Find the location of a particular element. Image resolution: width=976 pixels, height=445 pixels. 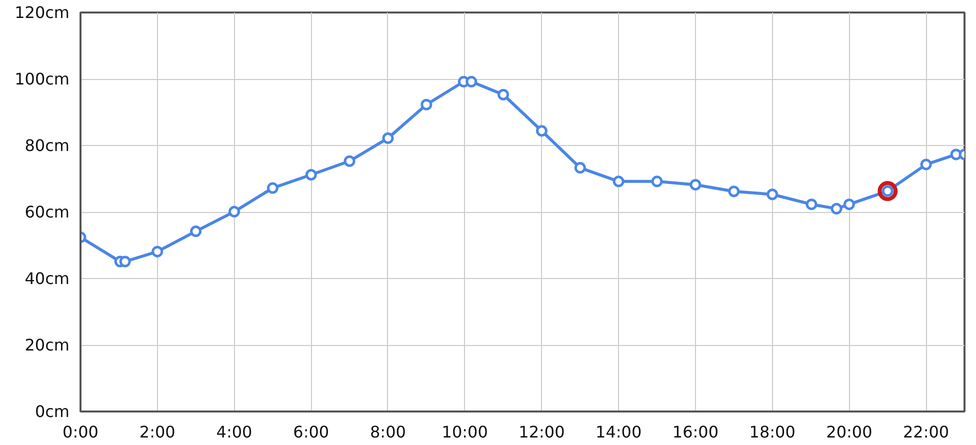

x-tick-label: 10:00 is located at coordinates (465, 432).